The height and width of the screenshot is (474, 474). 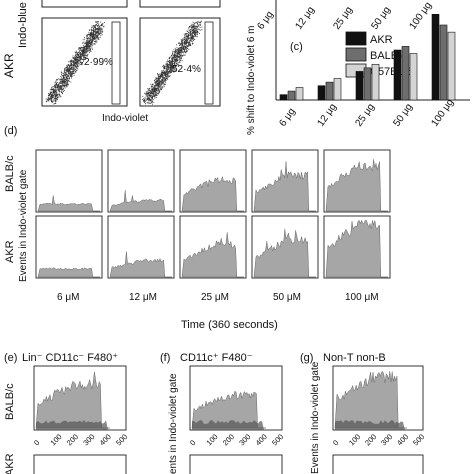 I want to click on panel-e-title: Lin⁻ CD11c⁻ F480⁺, so click(x=70, y=358).